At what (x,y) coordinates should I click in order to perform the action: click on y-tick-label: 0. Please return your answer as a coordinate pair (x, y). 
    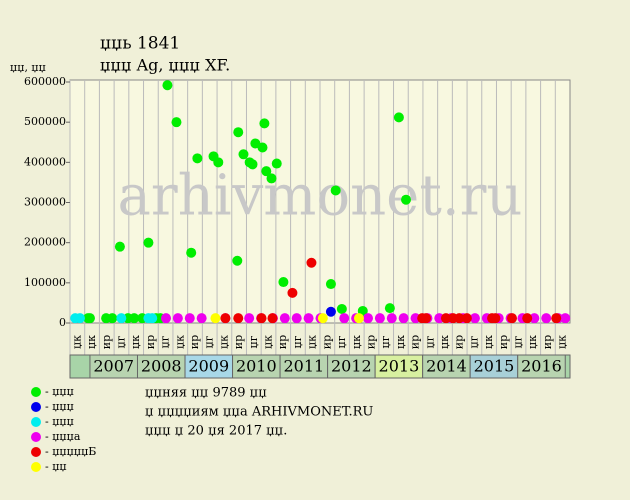
    Looking at the image, I should click on (62, 322).